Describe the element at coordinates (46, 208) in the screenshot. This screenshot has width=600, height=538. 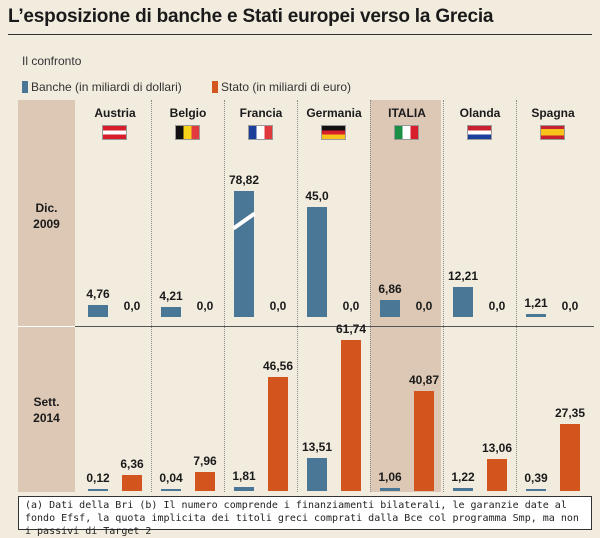
I see `row-label-2009-line1: Dic.` at that location.